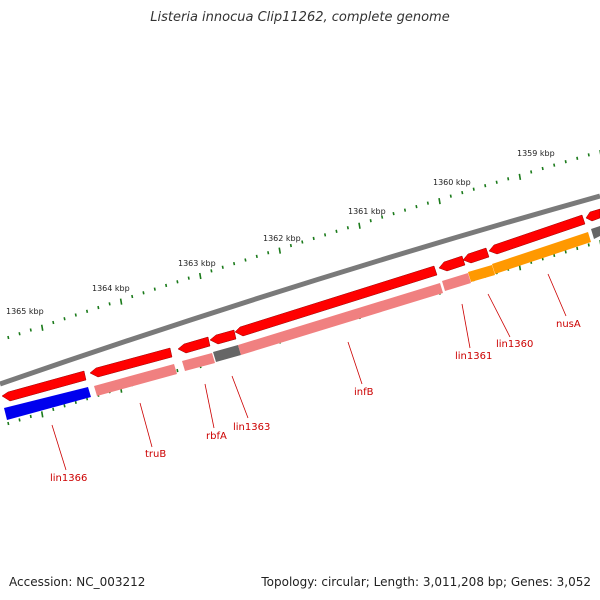 This screenshot has width=600, height=600. I want to click on gene-arrow-truB, so click(131, 362).